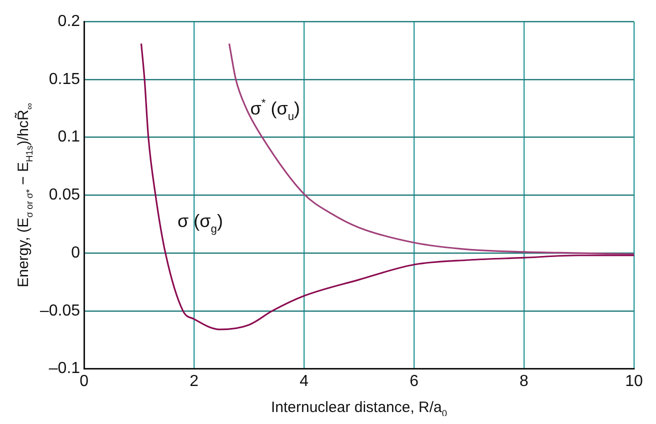 This screenshot has height=424, width=656. I want to click on y-tick-label: 0.15, so click(64, 79).